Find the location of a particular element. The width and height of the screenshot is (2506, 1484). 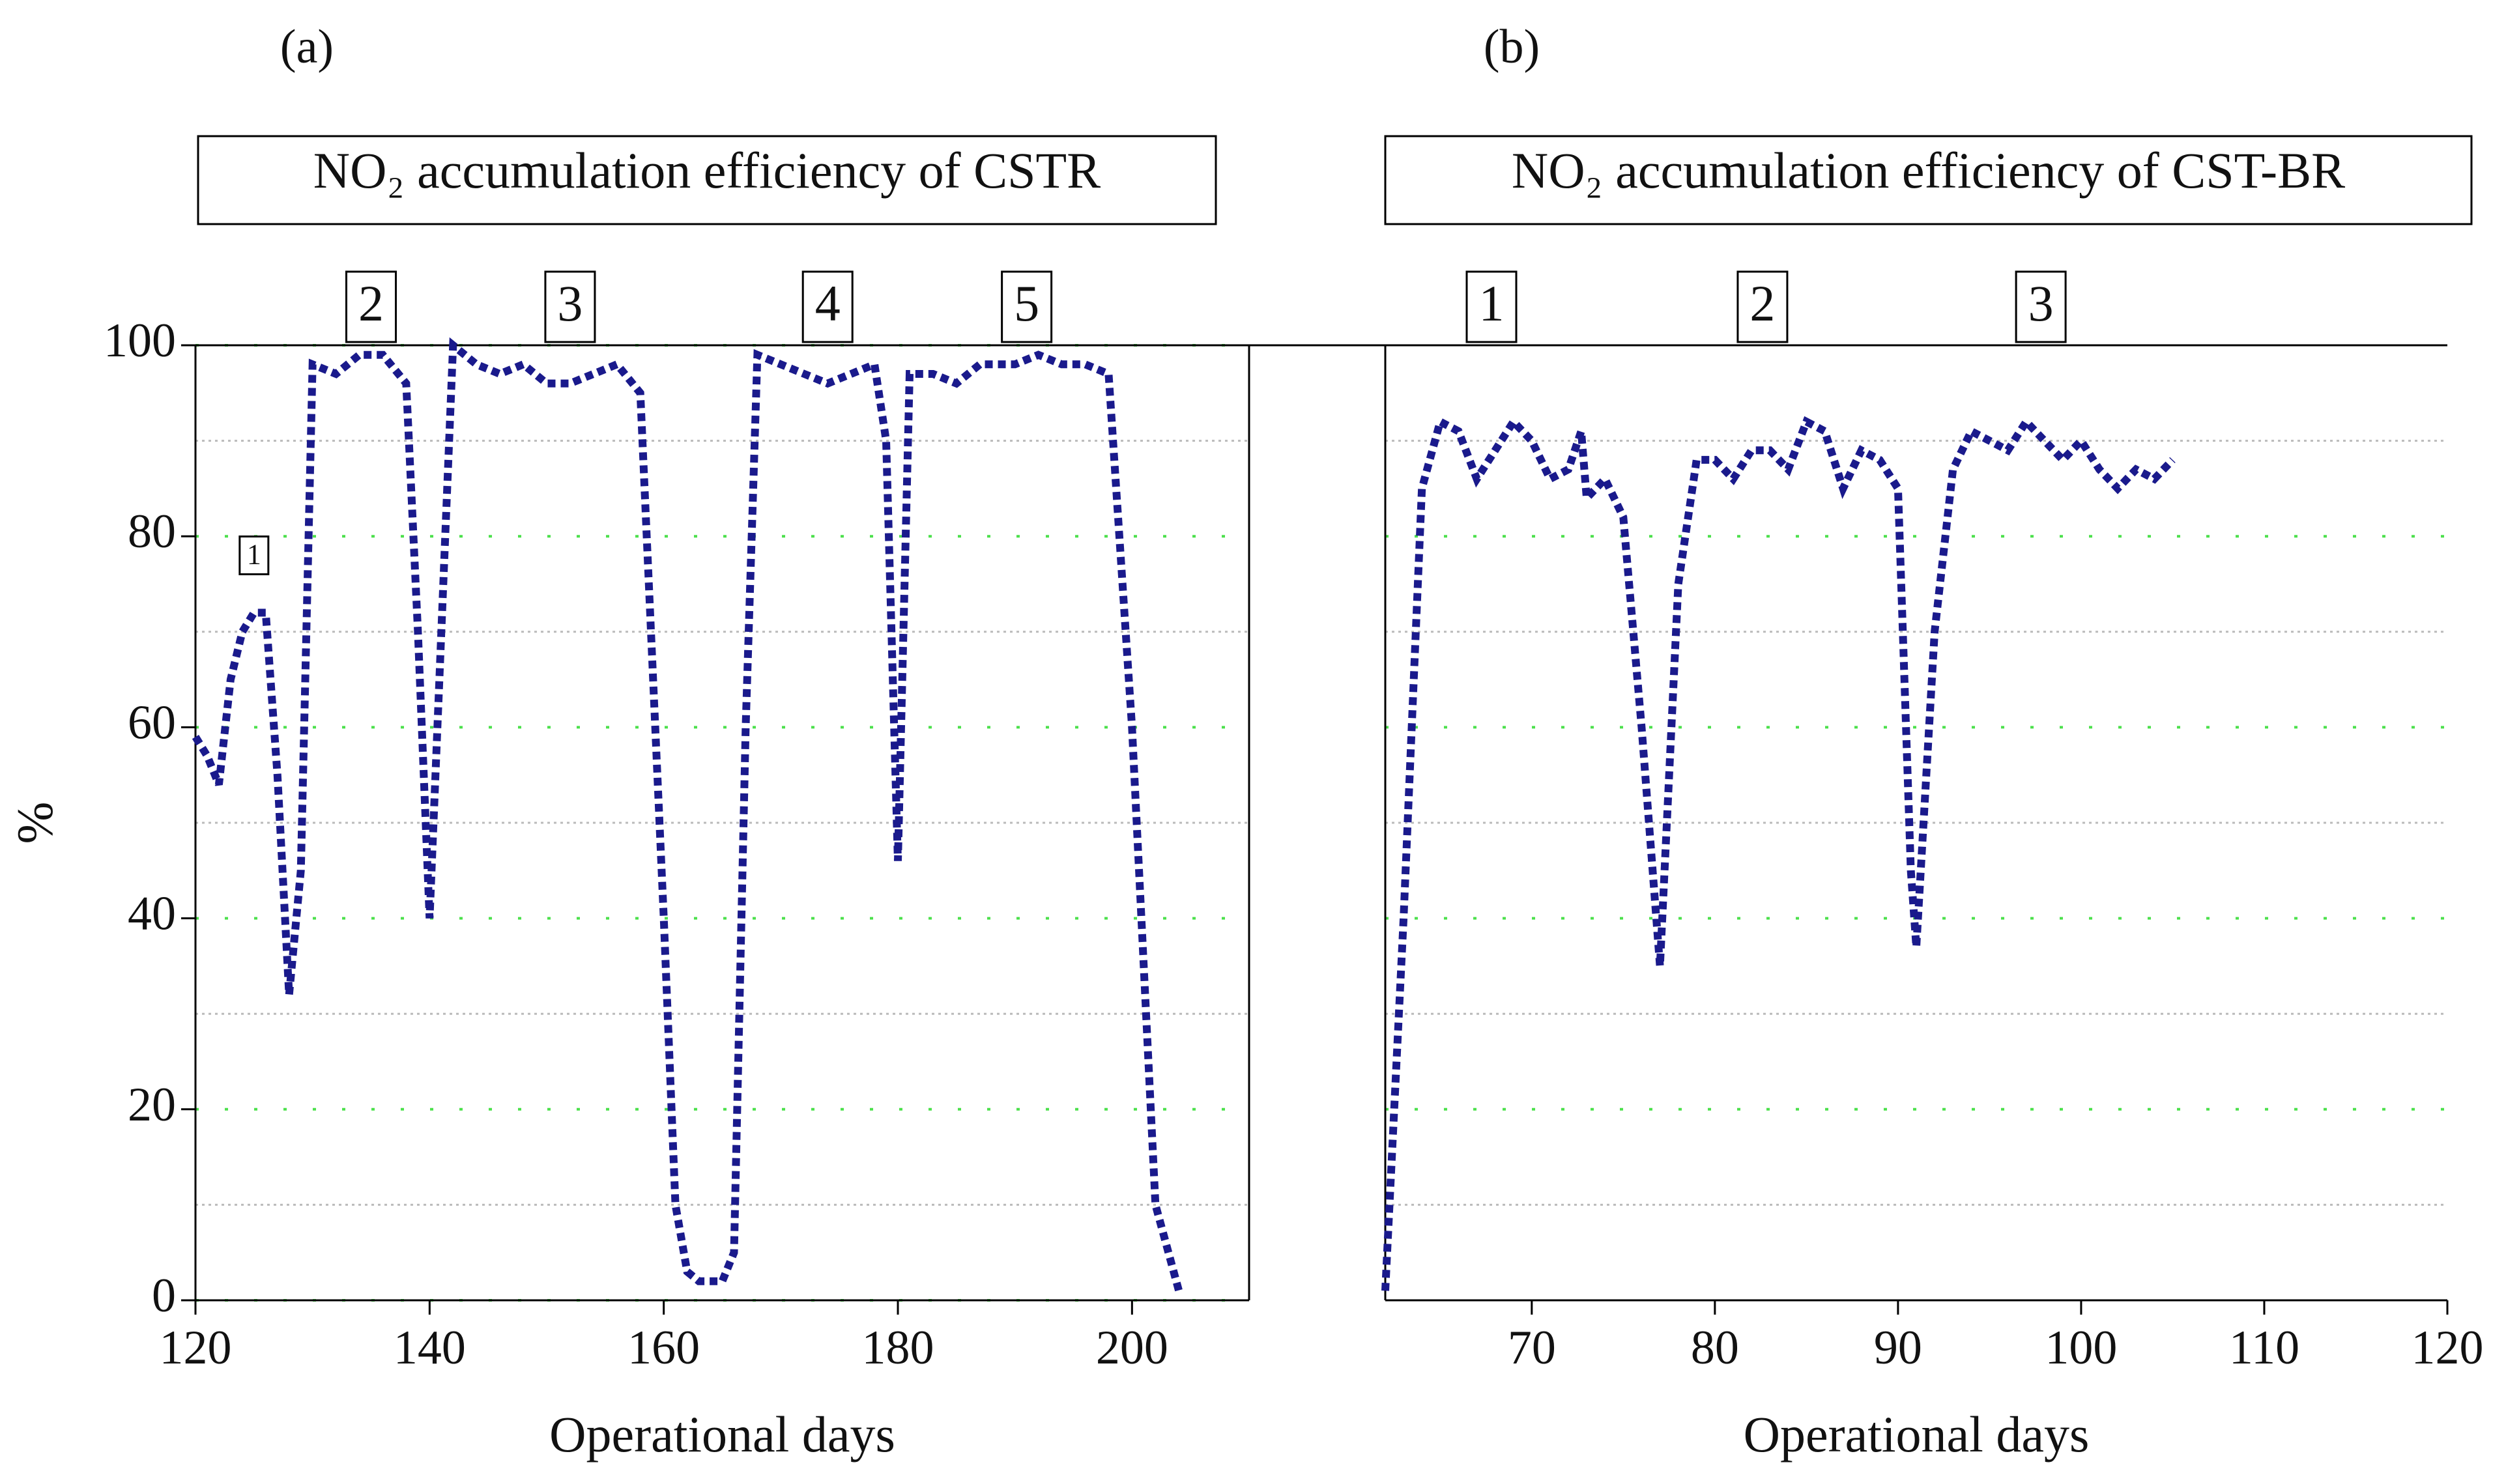

x-tick-label: 160 is located at coordinates (663, 1348).